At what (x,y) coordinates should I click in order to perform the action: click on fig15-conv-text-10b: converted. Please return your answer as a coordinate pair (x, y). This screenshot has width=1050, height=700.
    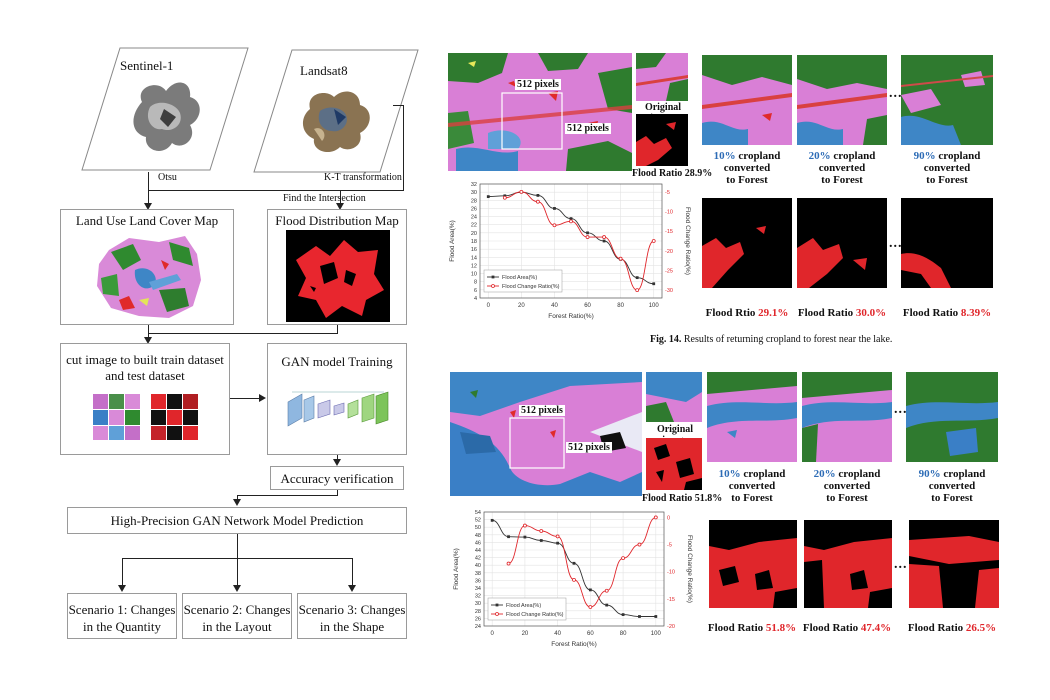
    Looking at the image, I should click on (752, 486).